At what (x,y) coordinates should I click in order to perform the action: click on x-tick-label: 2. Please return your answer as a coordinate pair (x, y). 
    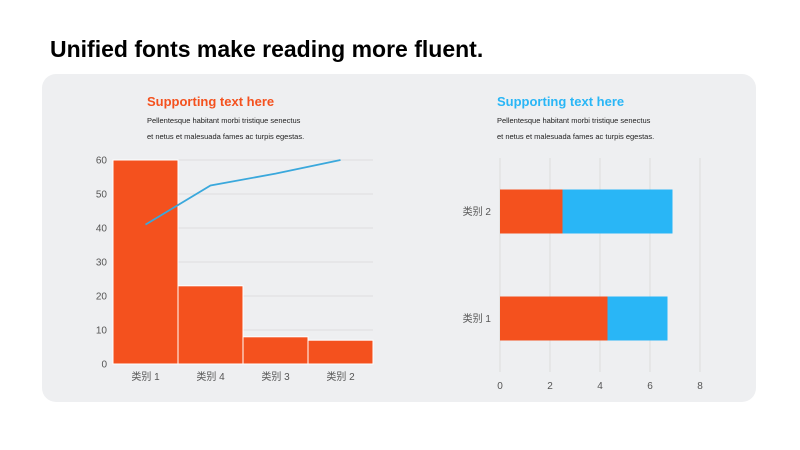
    Looking at the image, I should click on (550, 386).